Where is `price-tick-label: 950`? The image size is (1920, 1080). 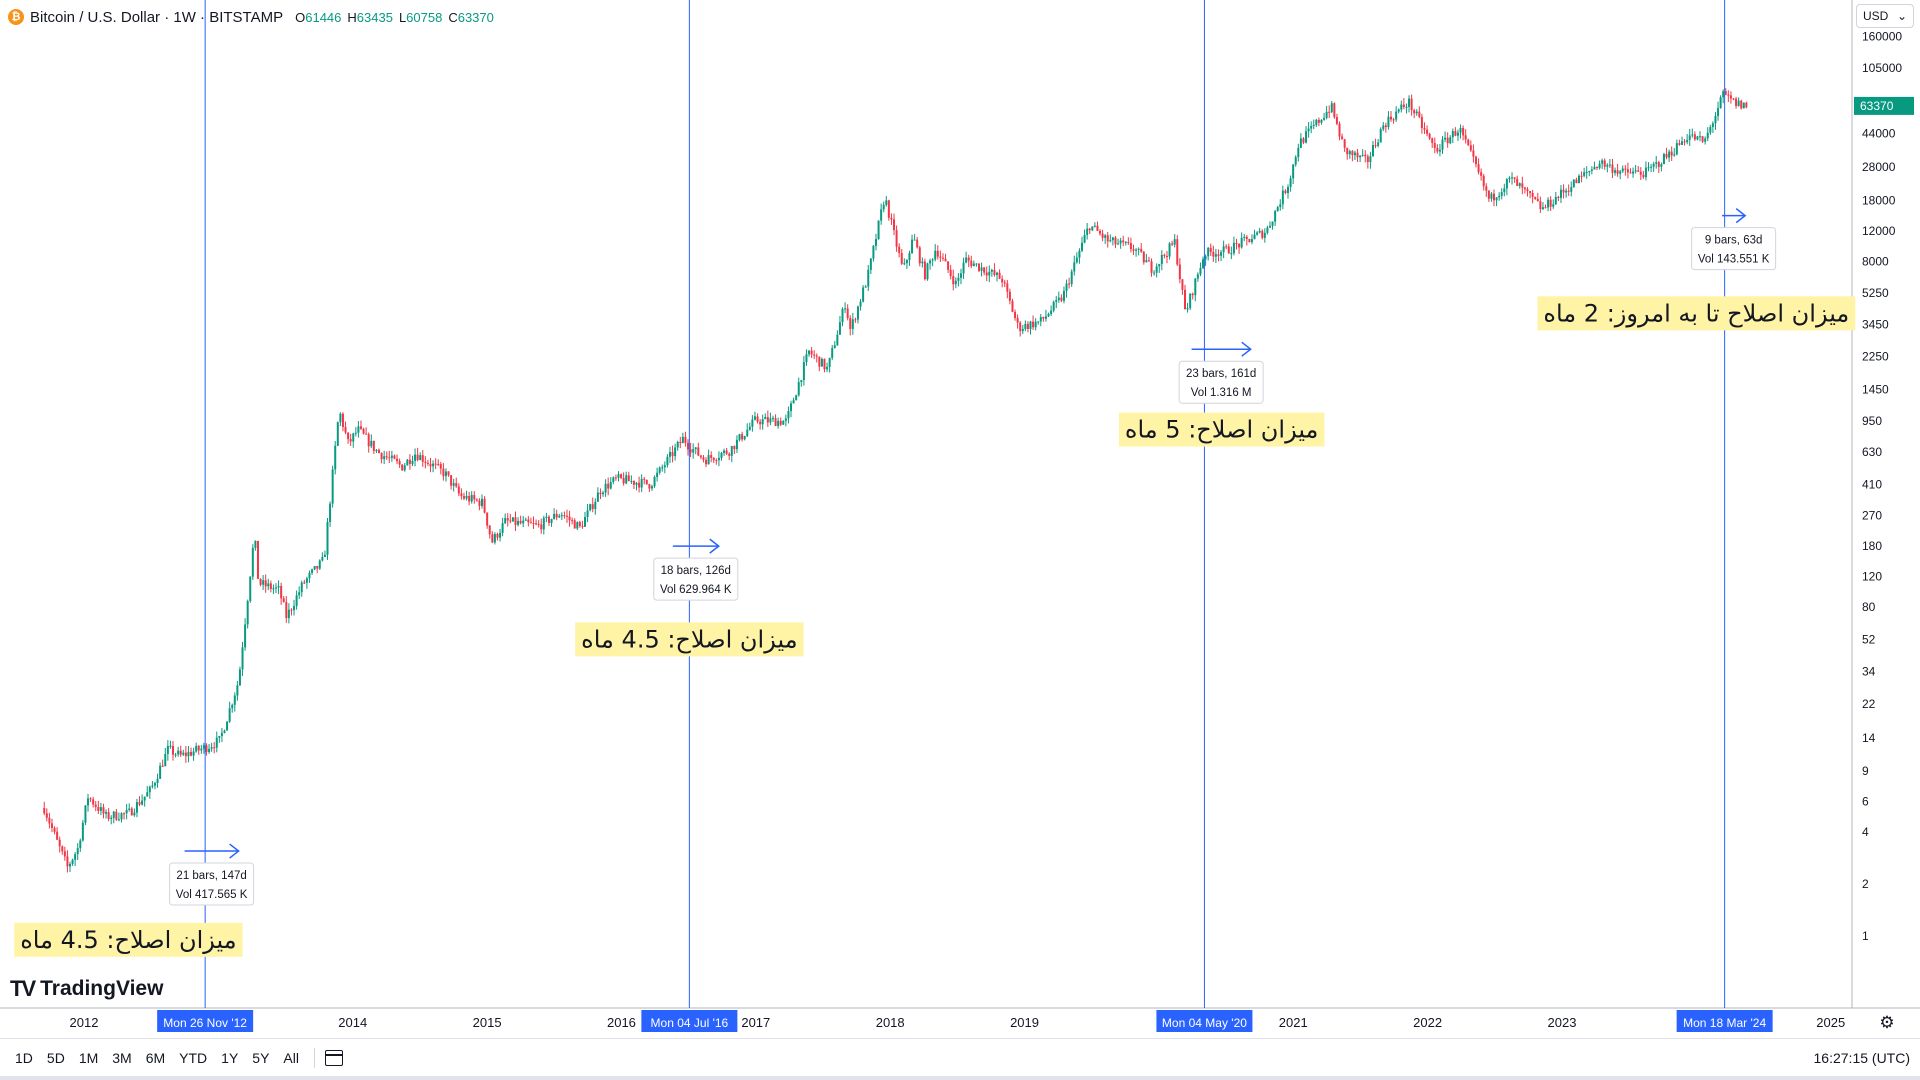
price-tick-label: 950 is located at coordinates (1872, 421).